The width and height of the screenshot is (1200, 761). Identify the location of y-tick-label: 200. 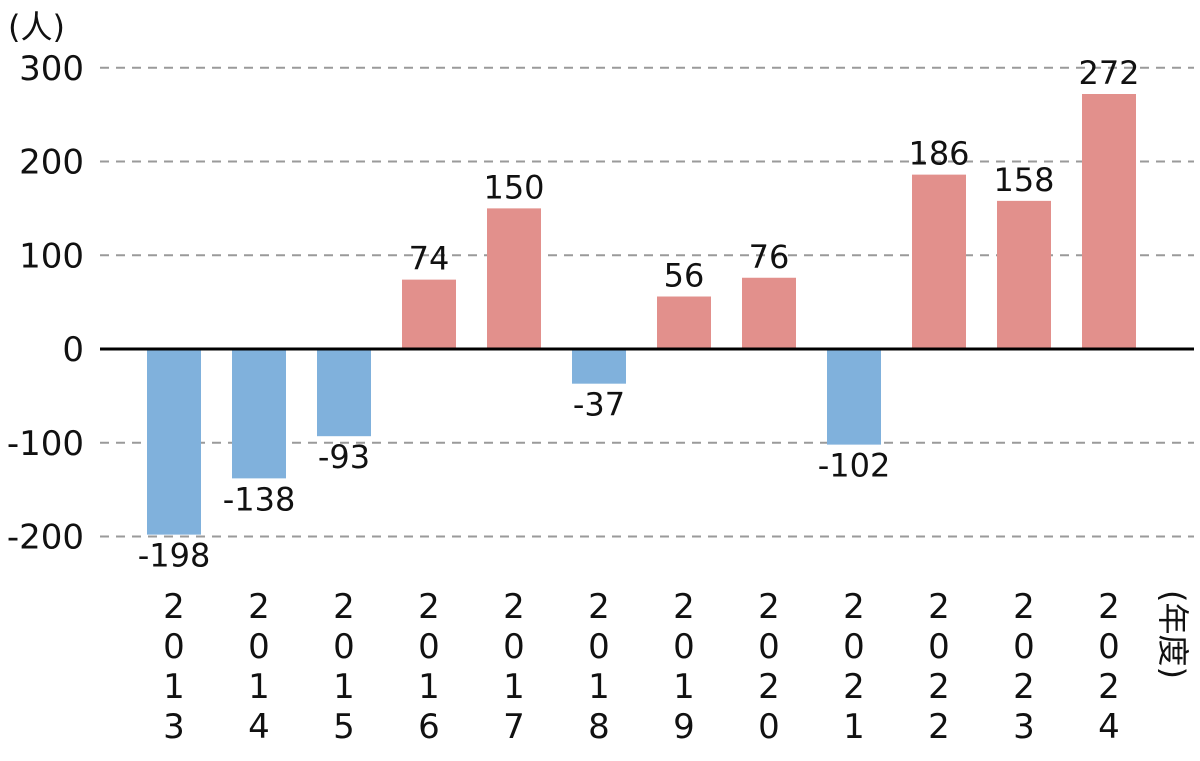
(51, 163).